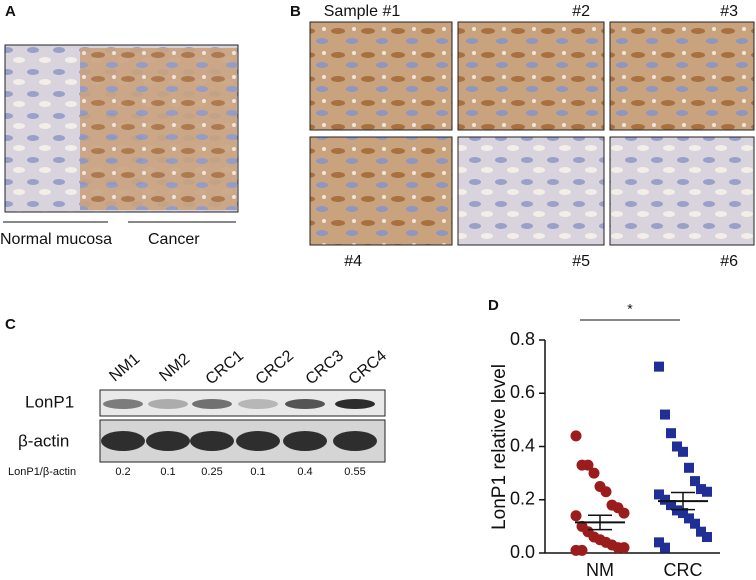  I want to click on sample-label: #4, so click(353, 261).